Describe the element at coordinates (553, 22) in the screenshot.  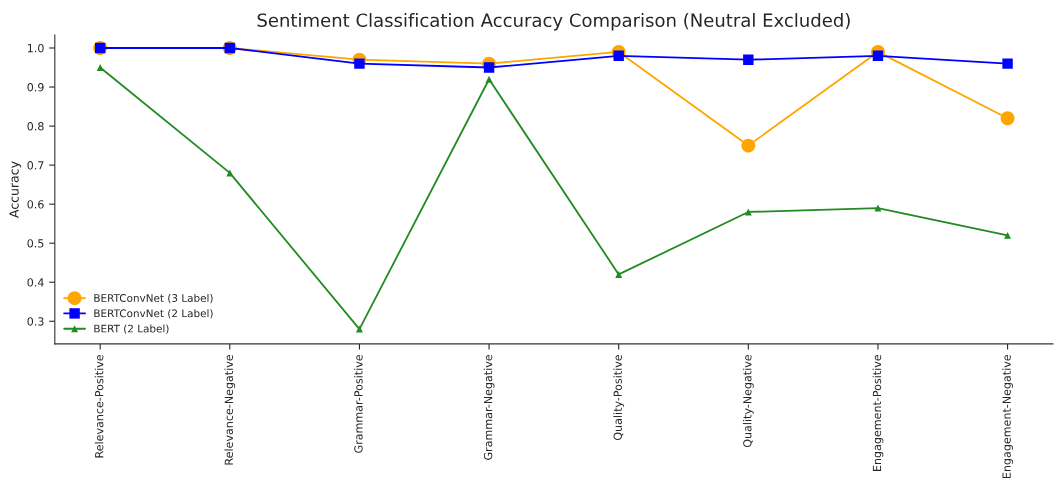
I see `chart-title: Sentiment Classification Accuracy Comparison (Neutral Excluded)` at that location.